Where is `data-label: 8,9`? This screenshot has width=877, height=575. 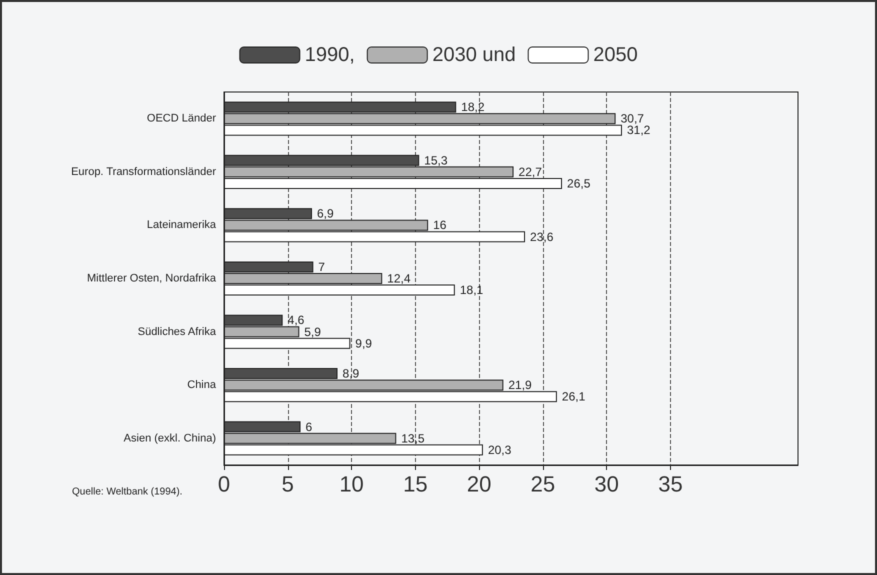
data-label: 8,9 is located at coordinates (351, 373).